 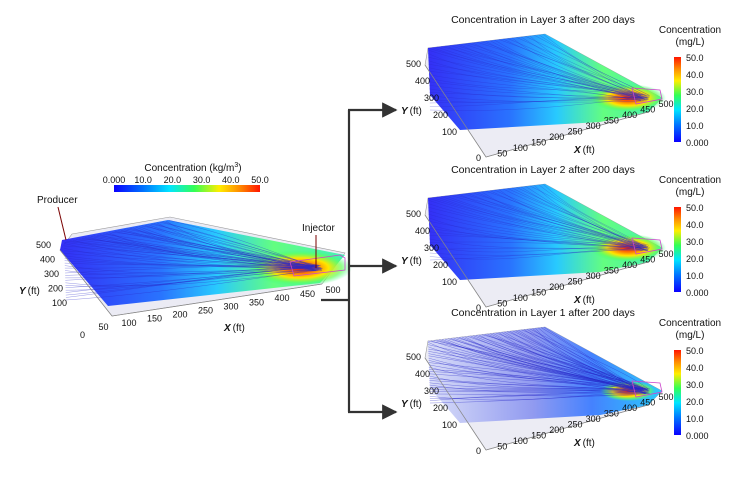 What do you see at coordinates (543, 313) in the screenshot?
I see `layer-panel-title: Concentration in Layer 1 after 200 days` at bounding box center [543, 313].